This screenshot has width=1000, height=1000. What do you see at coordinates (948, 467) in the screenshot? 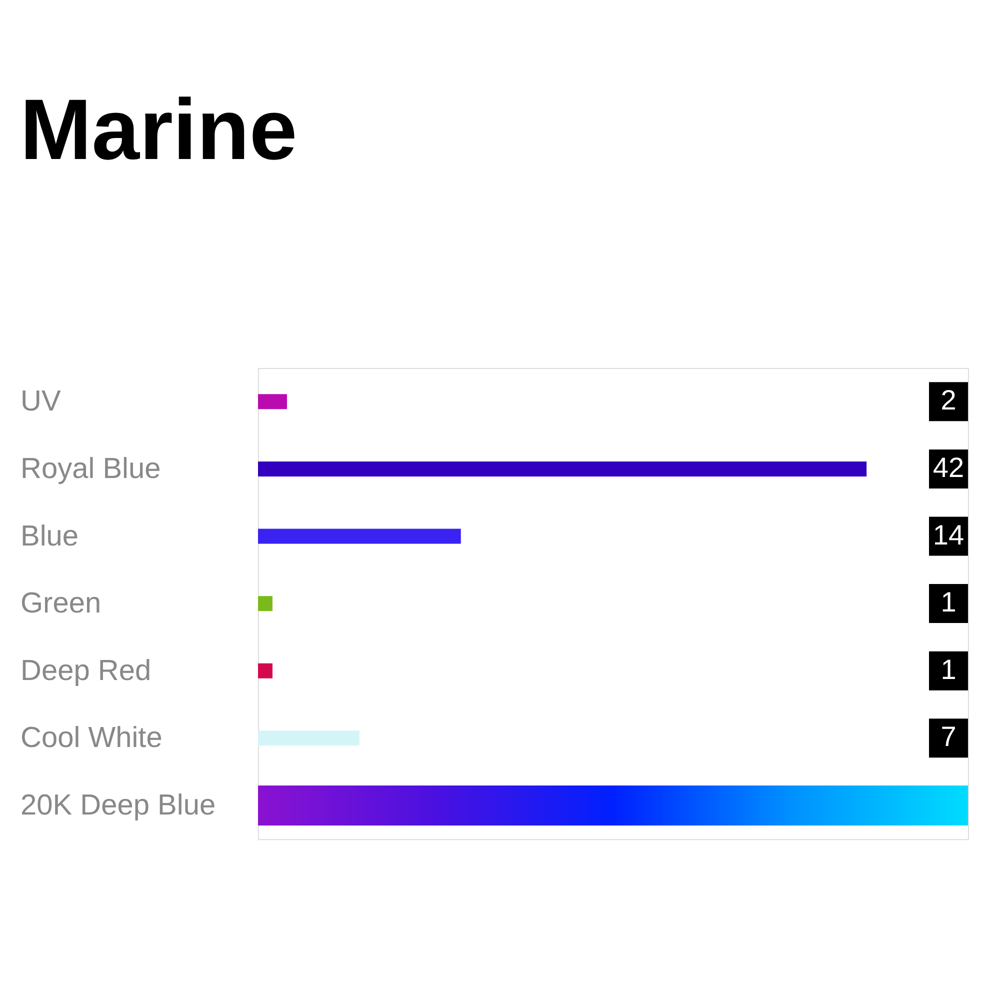
I see `data-label: 42` at bounding box center [948, 467].